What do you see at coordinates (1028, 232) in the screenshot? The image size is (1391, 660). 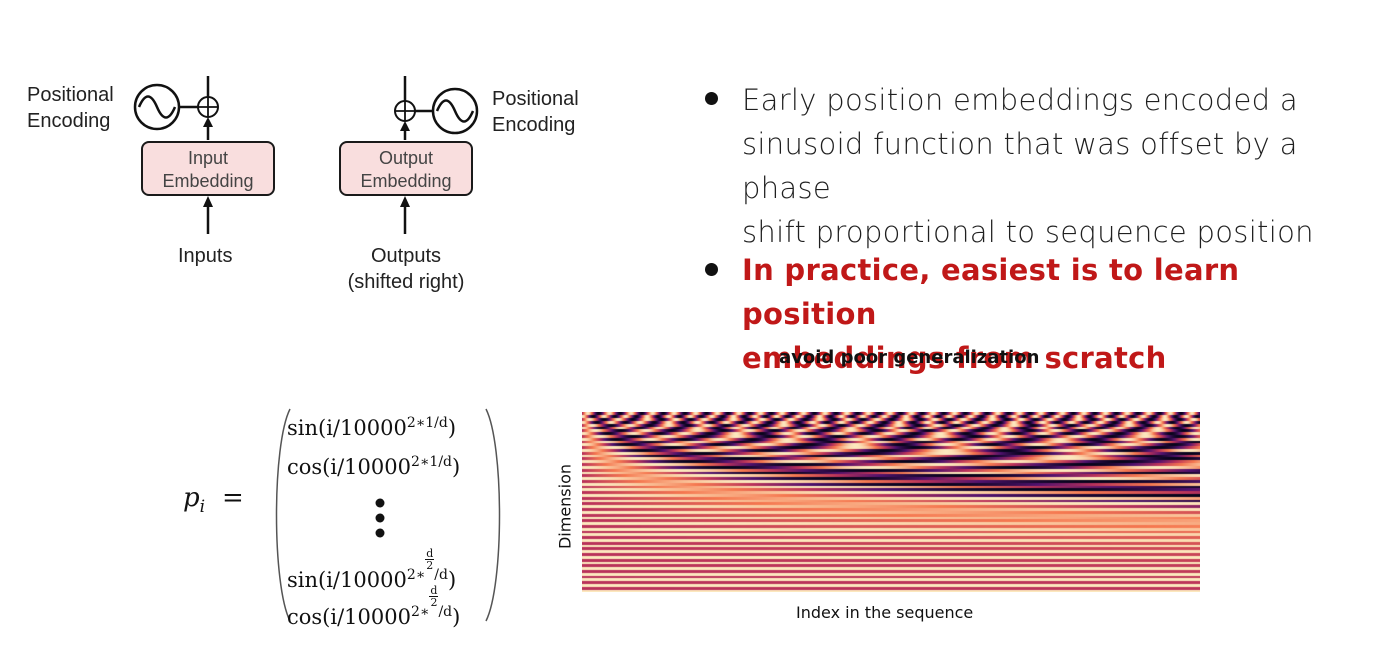 I see `bullet-1-line3: shift proportional to sequence position` at bounding box center [1028, 232].